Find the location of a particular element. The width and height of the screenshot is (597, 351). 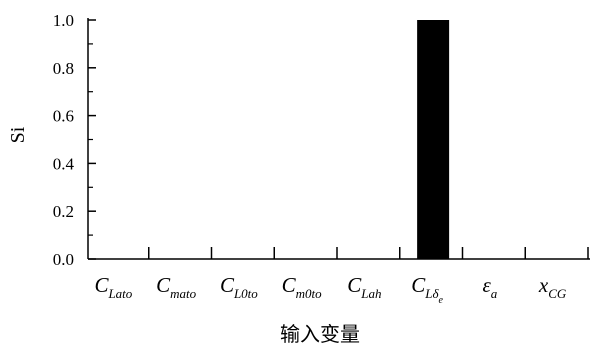

x-tick-label: xCG is located at coordinates (552, 287).